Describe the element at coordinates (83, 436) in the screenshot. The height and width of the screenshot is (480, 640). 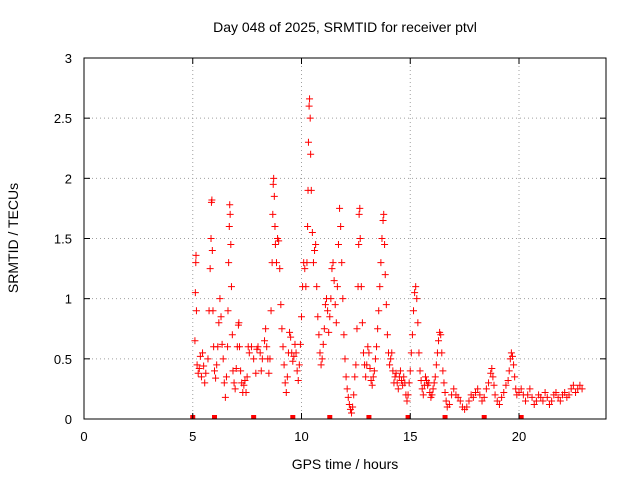
I see `x-tick-label: 0` at that location.